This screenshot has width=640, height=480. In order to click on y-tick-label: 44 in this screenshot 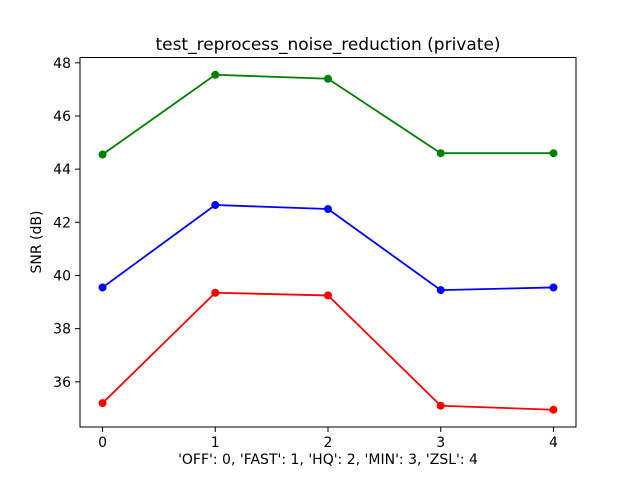, I will do `click(62, 170)`.